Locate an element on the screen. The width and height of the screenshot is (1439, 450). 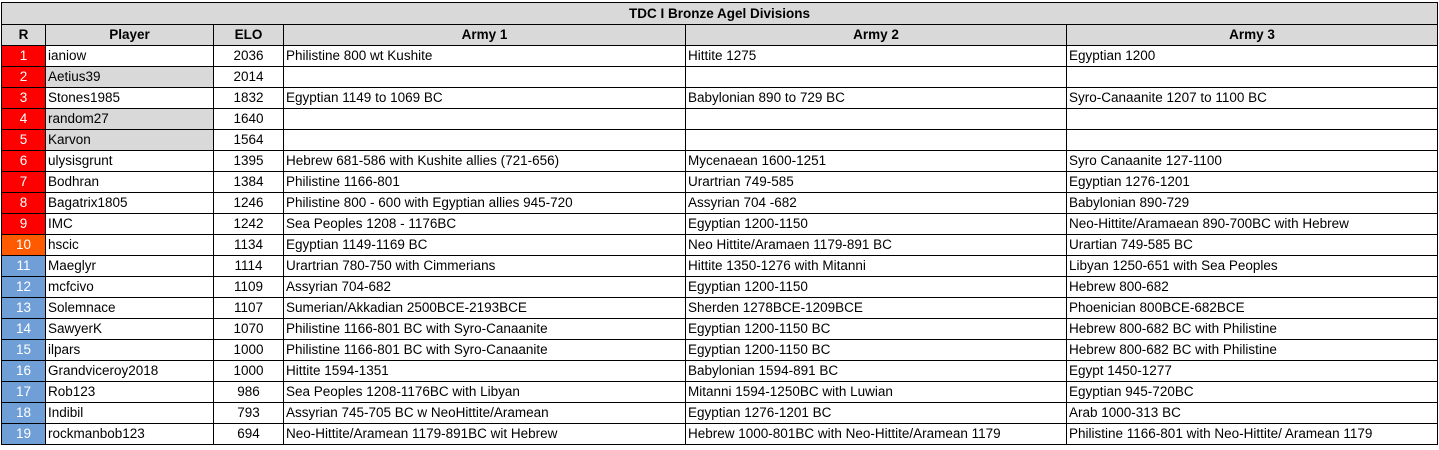
player-cell: random27 is located at coordinates (129, 119).